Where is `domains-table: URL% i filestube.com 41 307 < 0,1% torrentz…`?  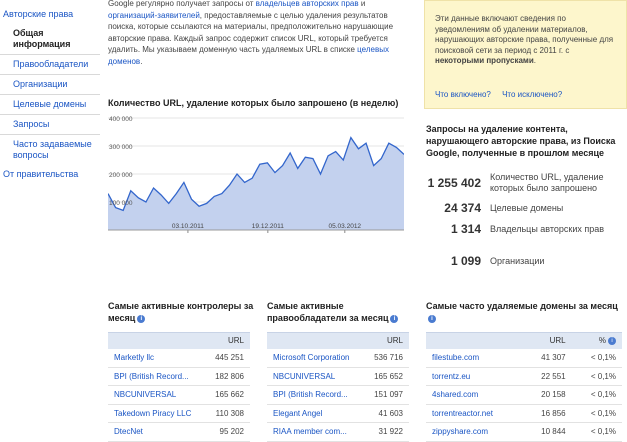 domains-table: URL% i filestube.com 41 307 < 0,1% torrentz… is located at coordinates (524, 387).